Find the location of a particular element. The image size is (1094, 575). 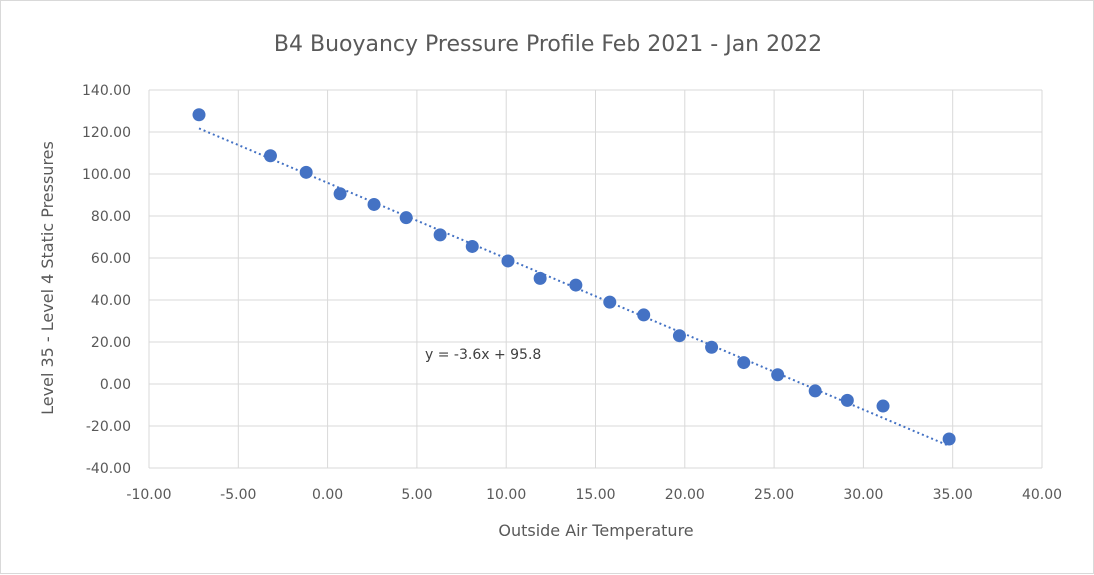

y-tick-label: 20.00 is located at coordinates (111, 343).